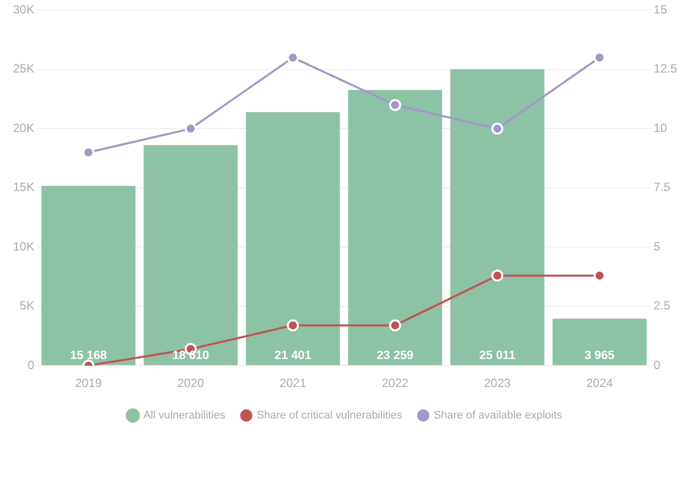 The width and height of the screenshot is (690, 491). I want to click on y2-tick-label: 0, so click(657, 365).